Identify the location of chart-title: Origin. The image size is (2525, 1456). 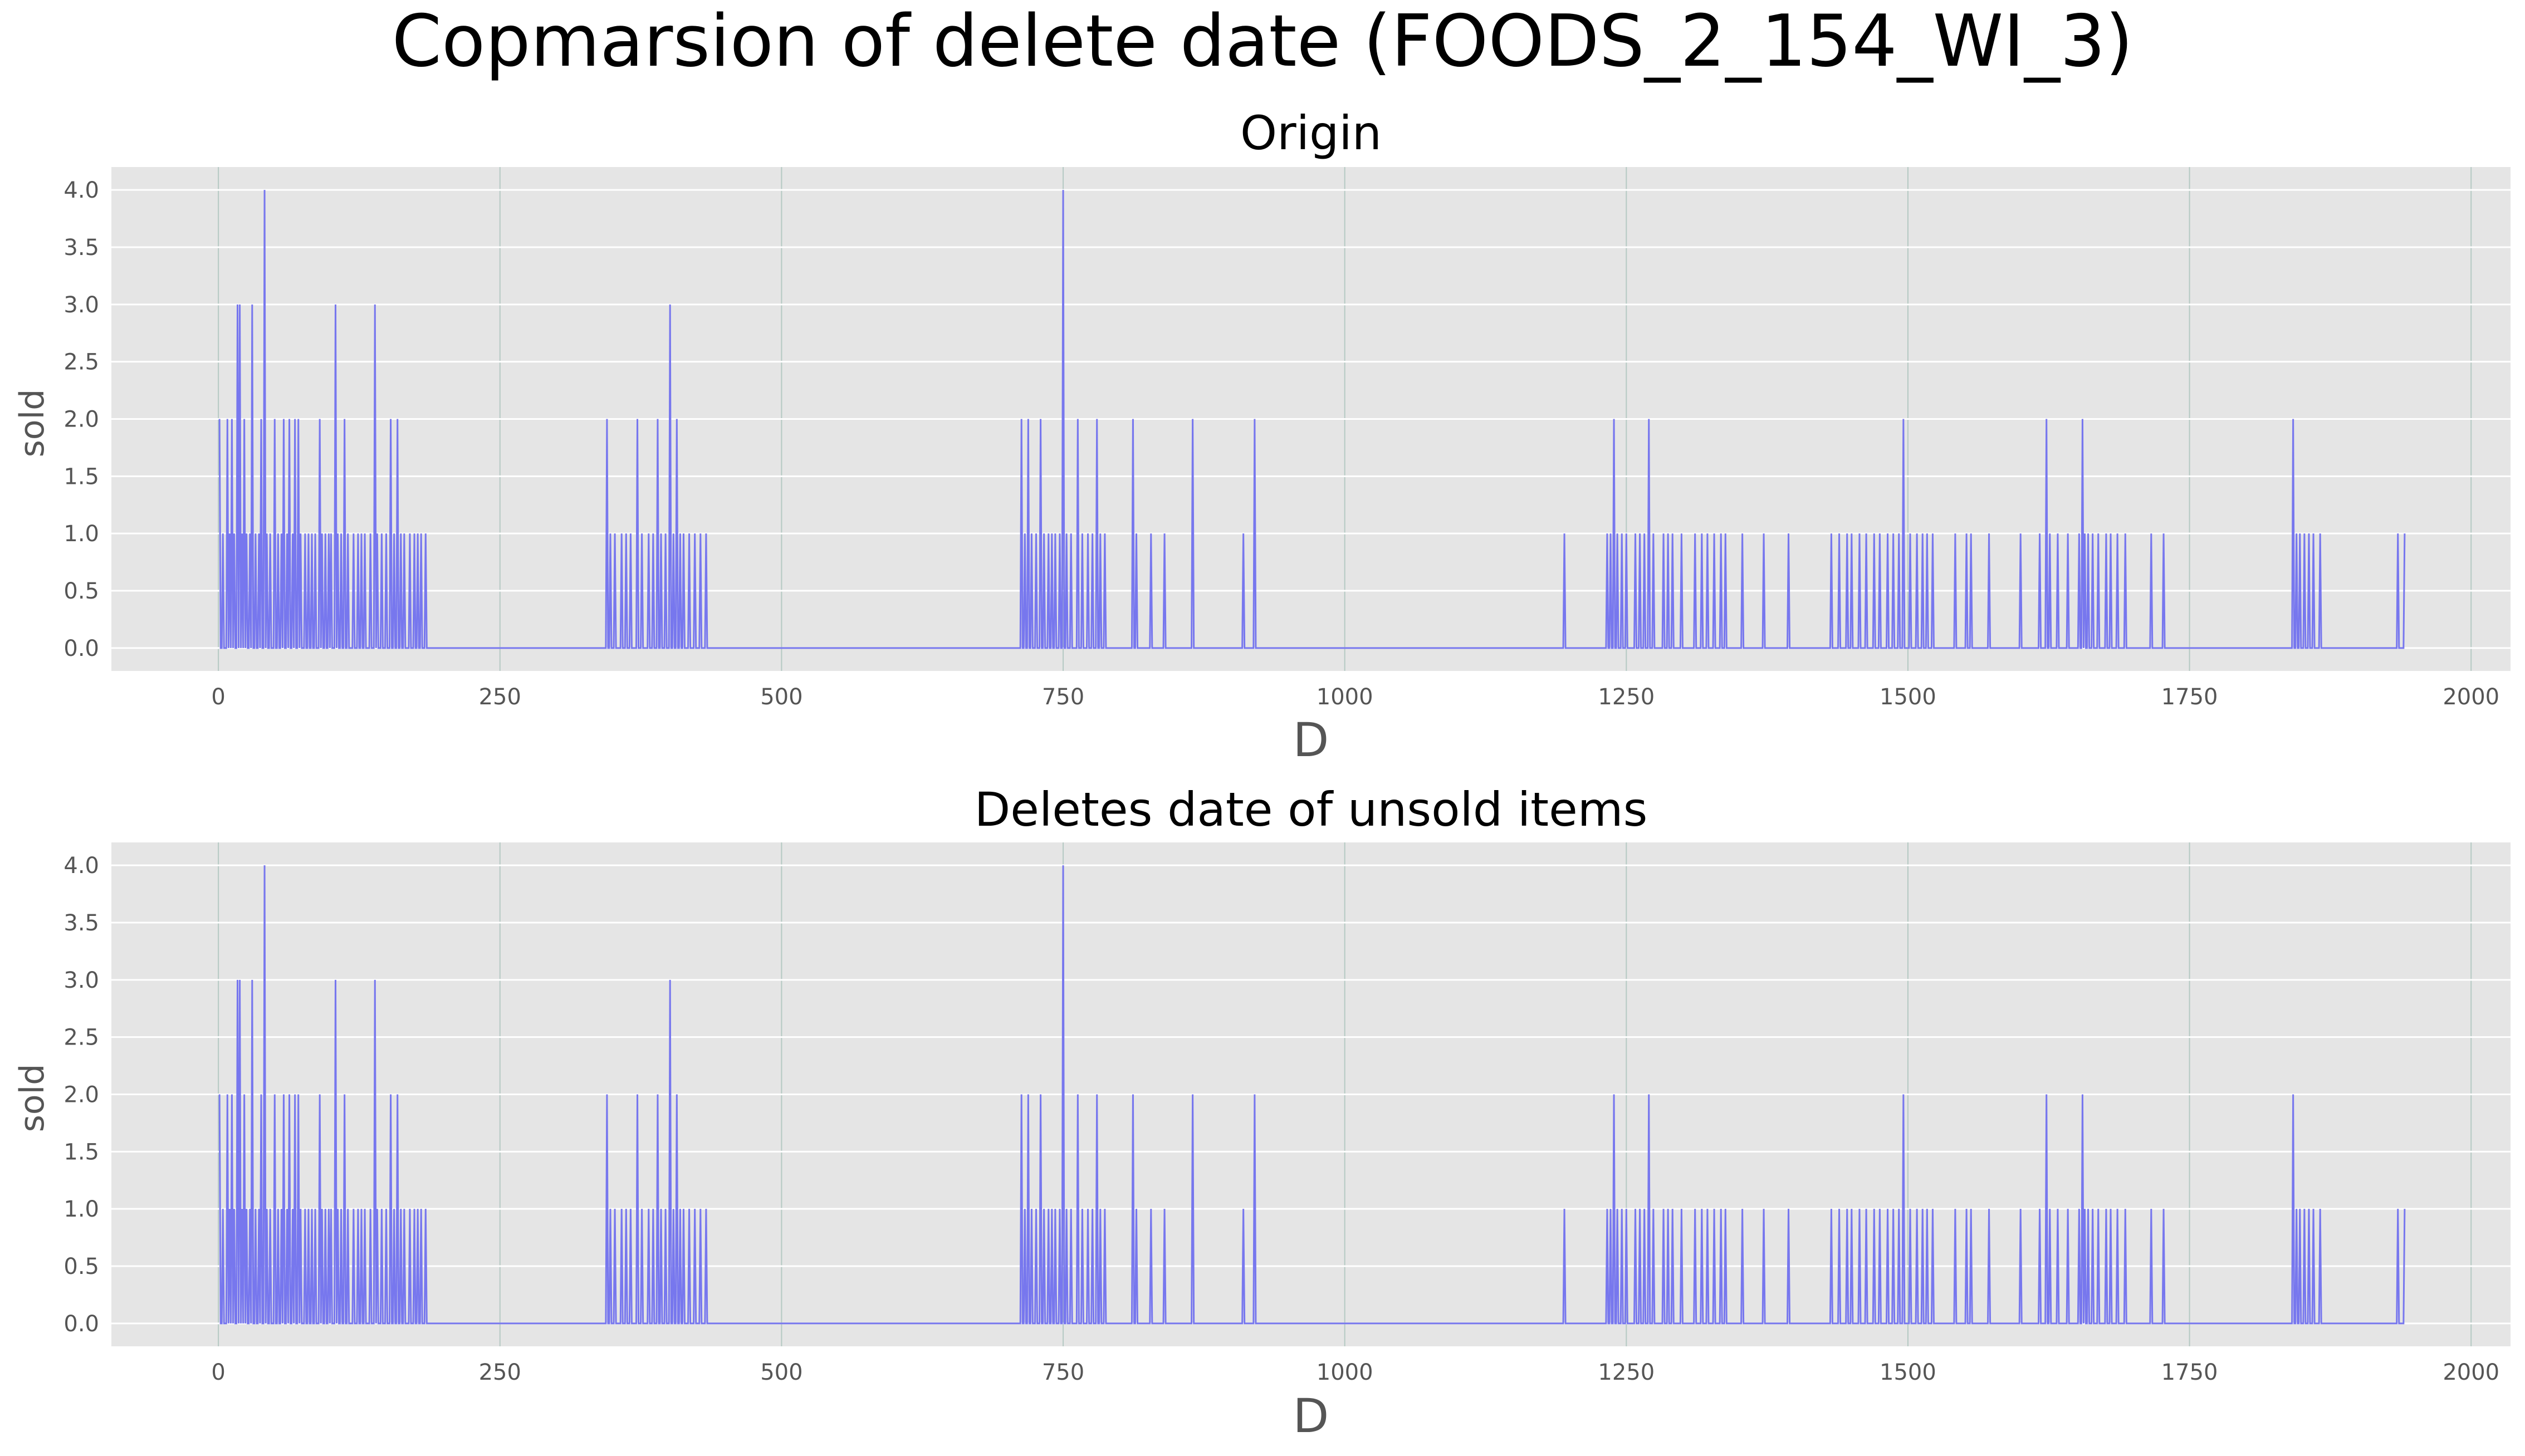
(1311, 133).